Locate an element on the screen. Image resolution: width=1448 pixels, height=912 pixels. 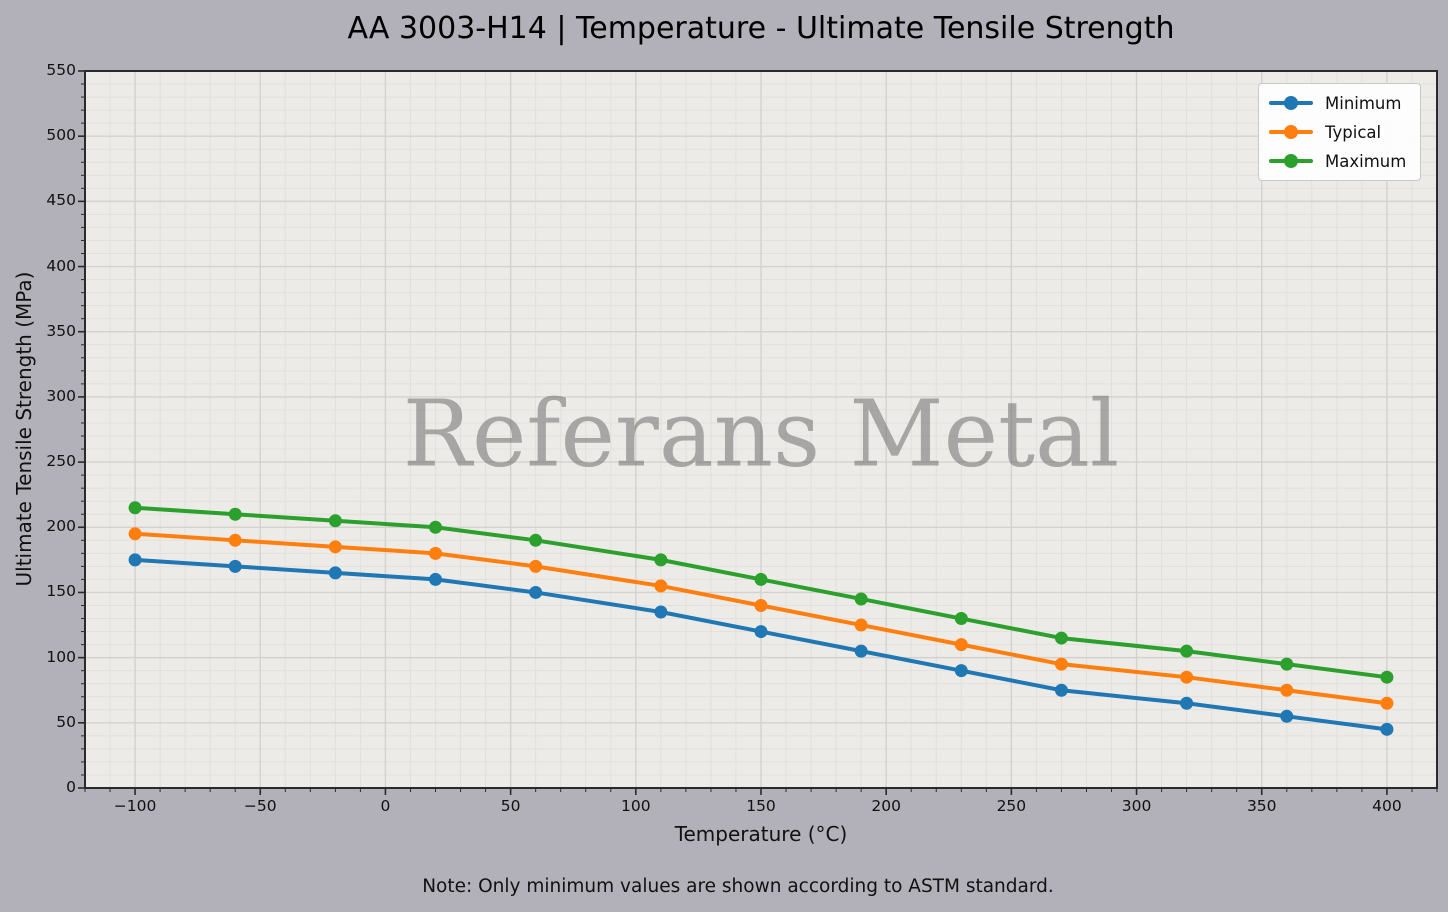
legend-item-minimum: Minimum is located at coordinates (1337, 103).